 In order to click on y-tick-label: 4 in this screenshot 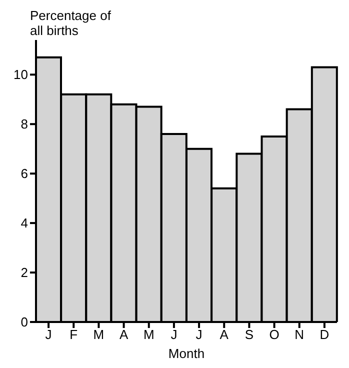, I will do `click(24, 223)`.